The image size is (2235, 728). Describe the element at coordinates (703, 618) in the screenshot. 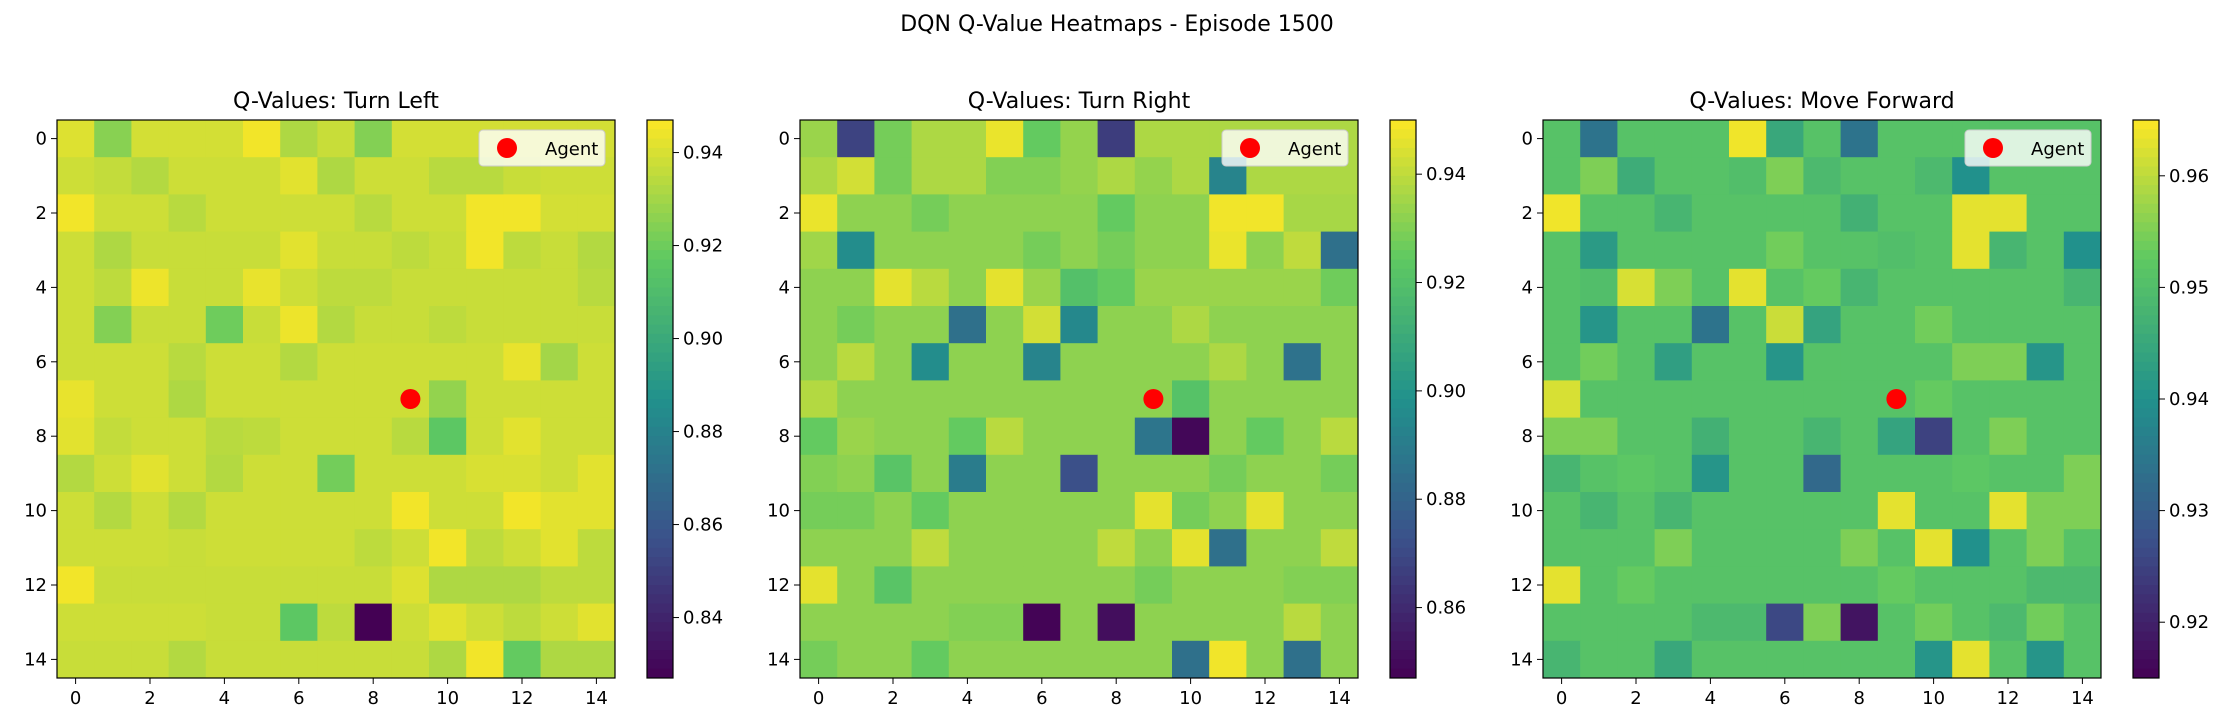

I see `colorbar-tick-label: 0.84` at that location.